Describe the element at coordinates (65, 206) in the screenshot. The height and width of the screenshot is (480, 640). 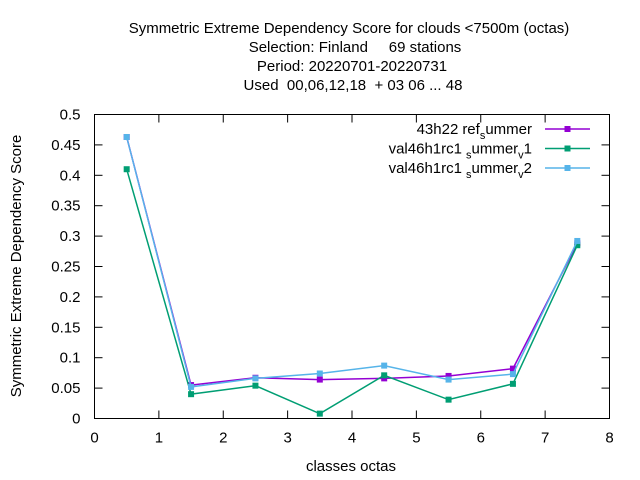
I see `y-tick-label: 0.35` at that location.